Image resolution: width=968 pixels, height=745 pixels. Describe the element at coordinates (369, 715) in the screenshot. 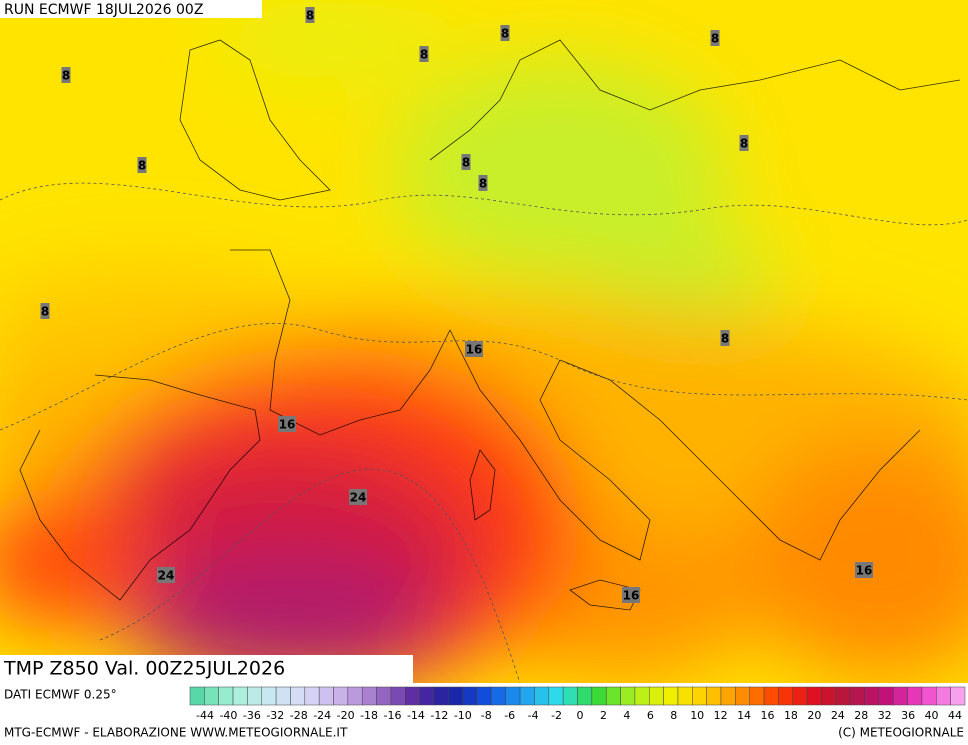

I see `legend-tick-label: -18` at that location.